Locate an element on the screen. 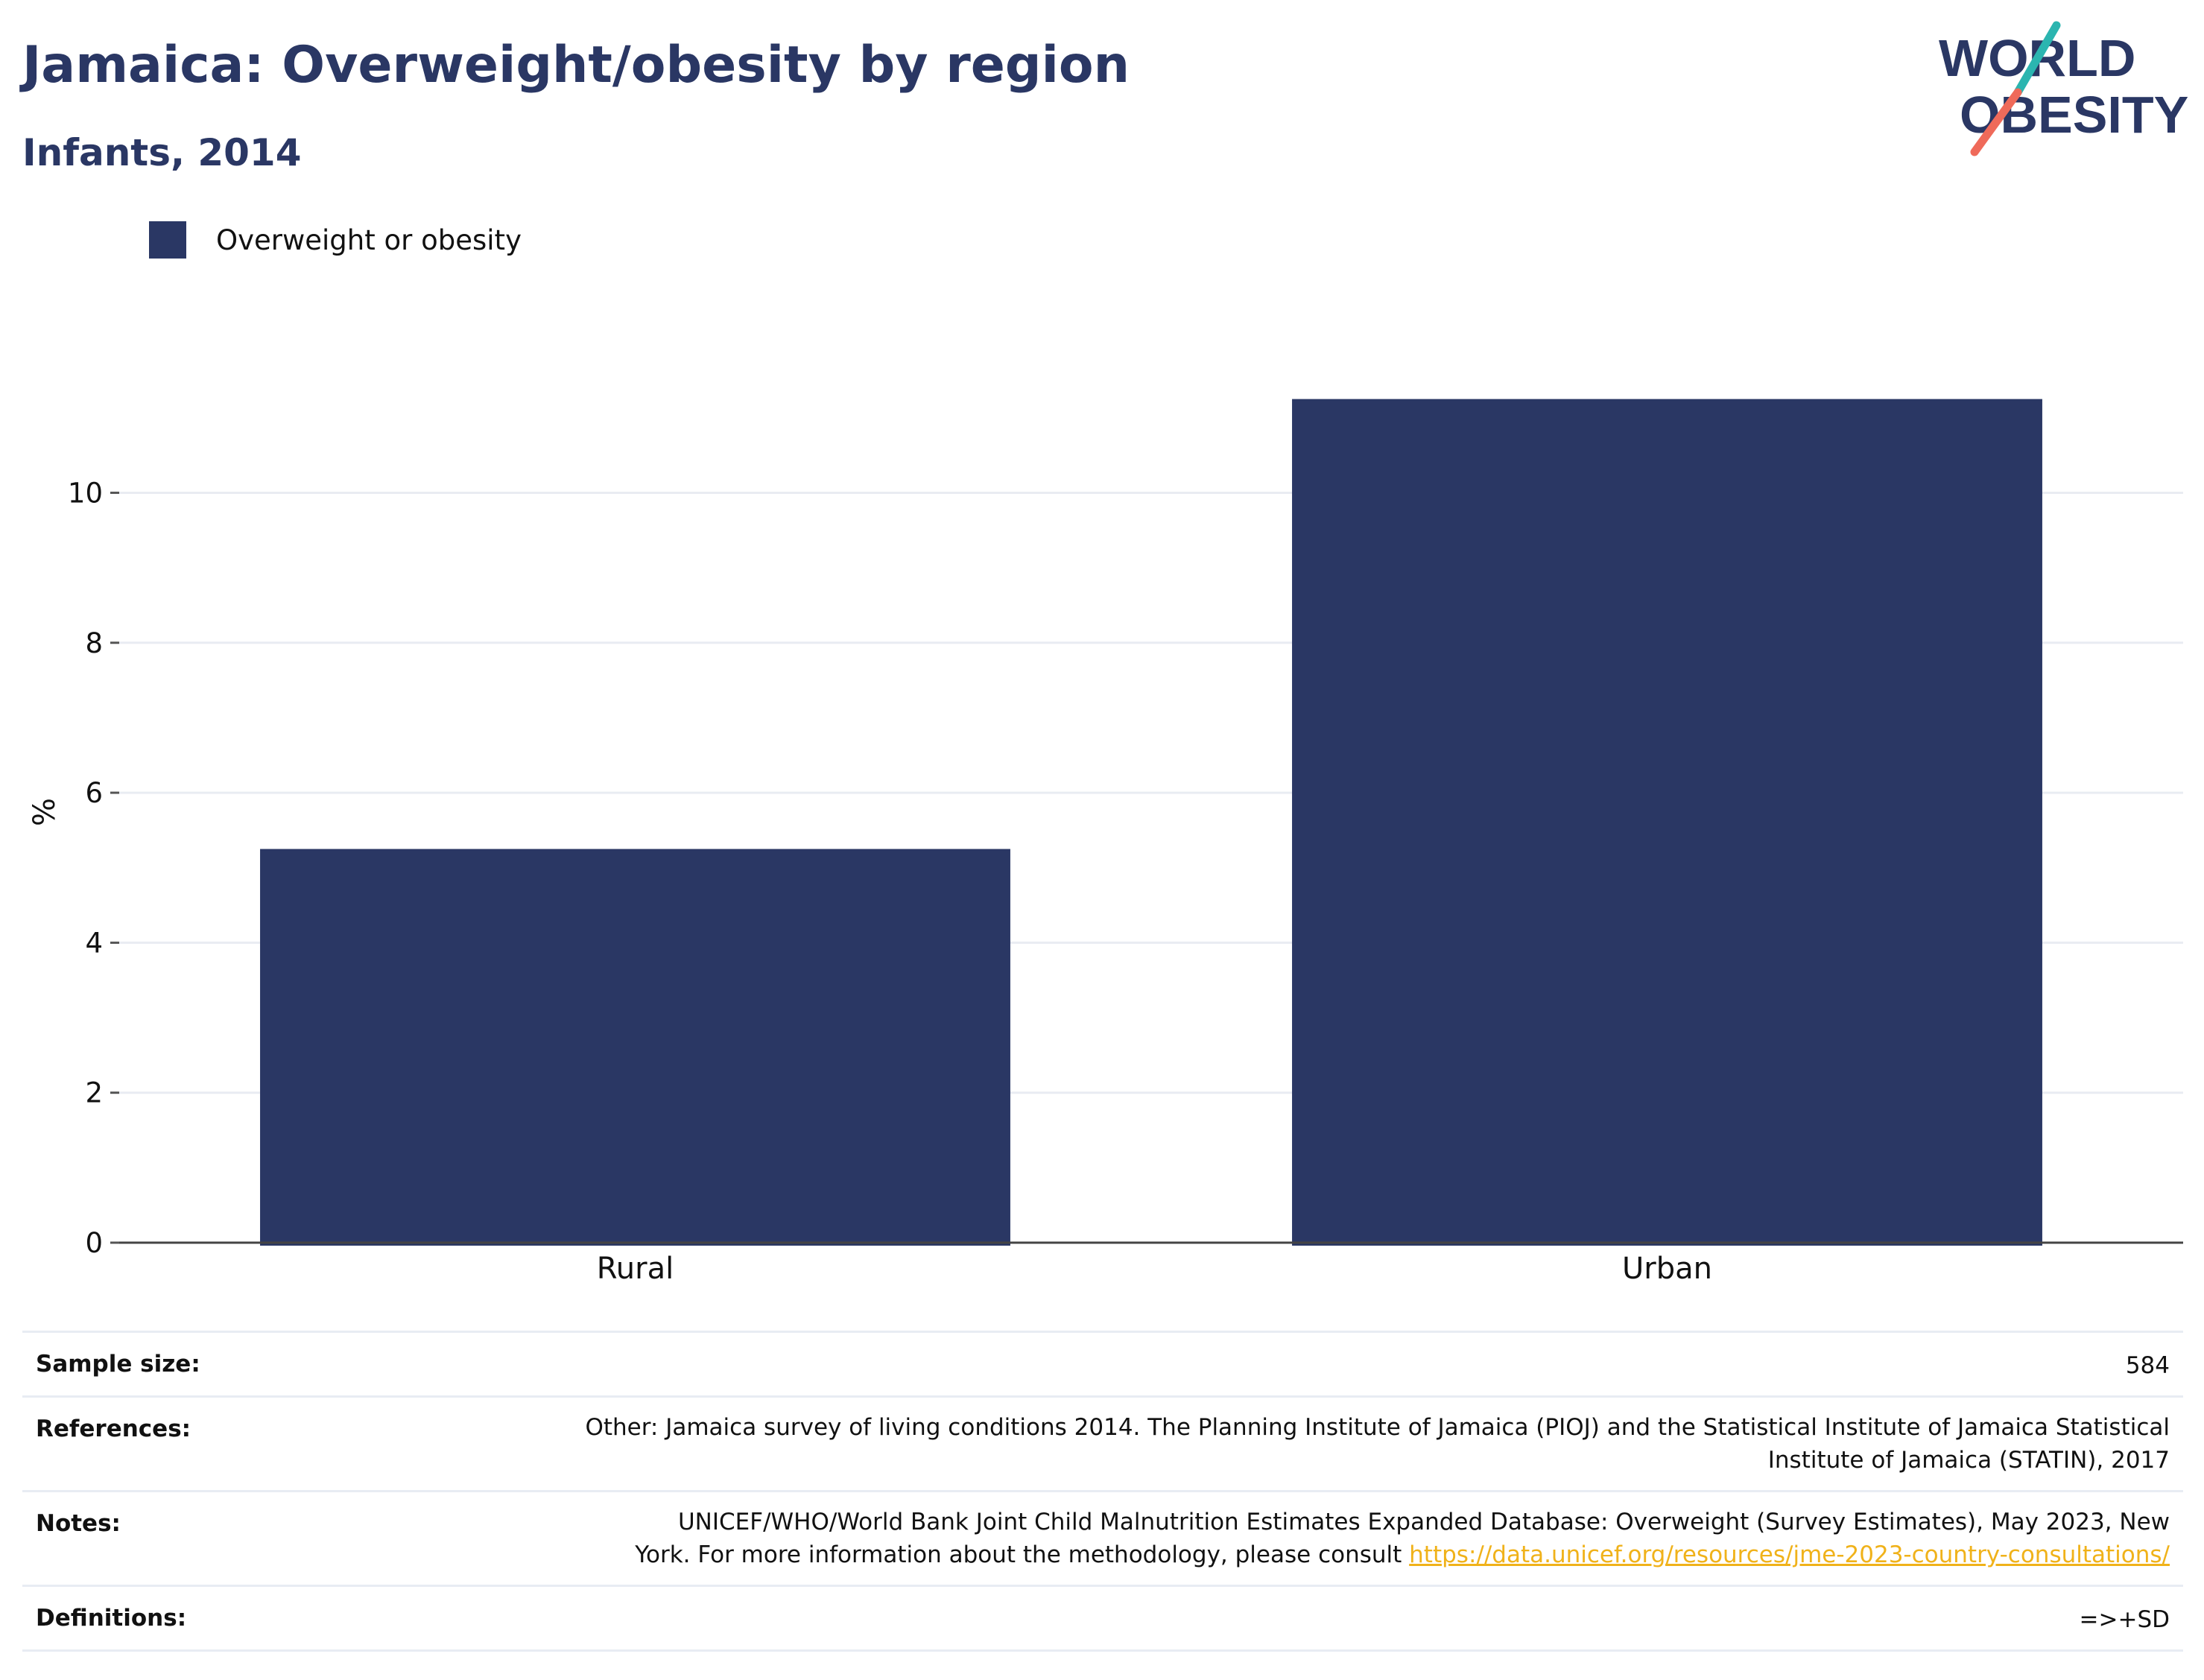 The image size is (2204, 1680). world-obesity-logo: WORLD OBESITY is located at coordinates (2063, 88).